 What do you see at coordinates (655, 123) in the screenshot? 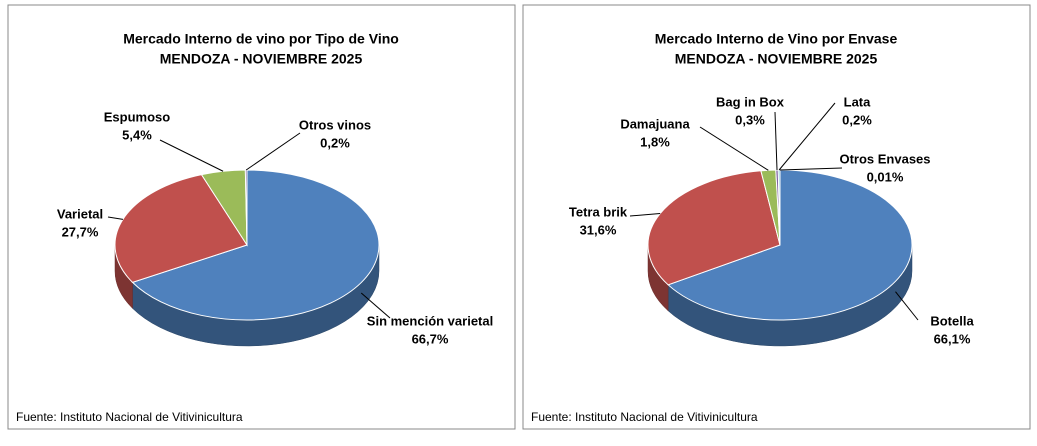
I see `slice-label: Damajuana` at bounding box center [655, 123].